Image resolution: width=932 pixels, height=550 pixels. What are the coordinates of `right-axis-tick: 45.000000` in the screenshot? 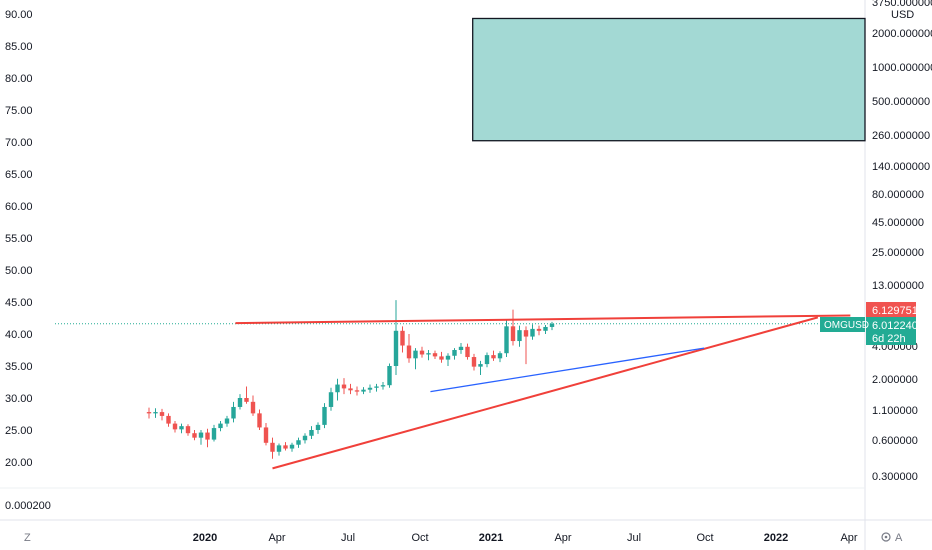 It's located at (898, 223).